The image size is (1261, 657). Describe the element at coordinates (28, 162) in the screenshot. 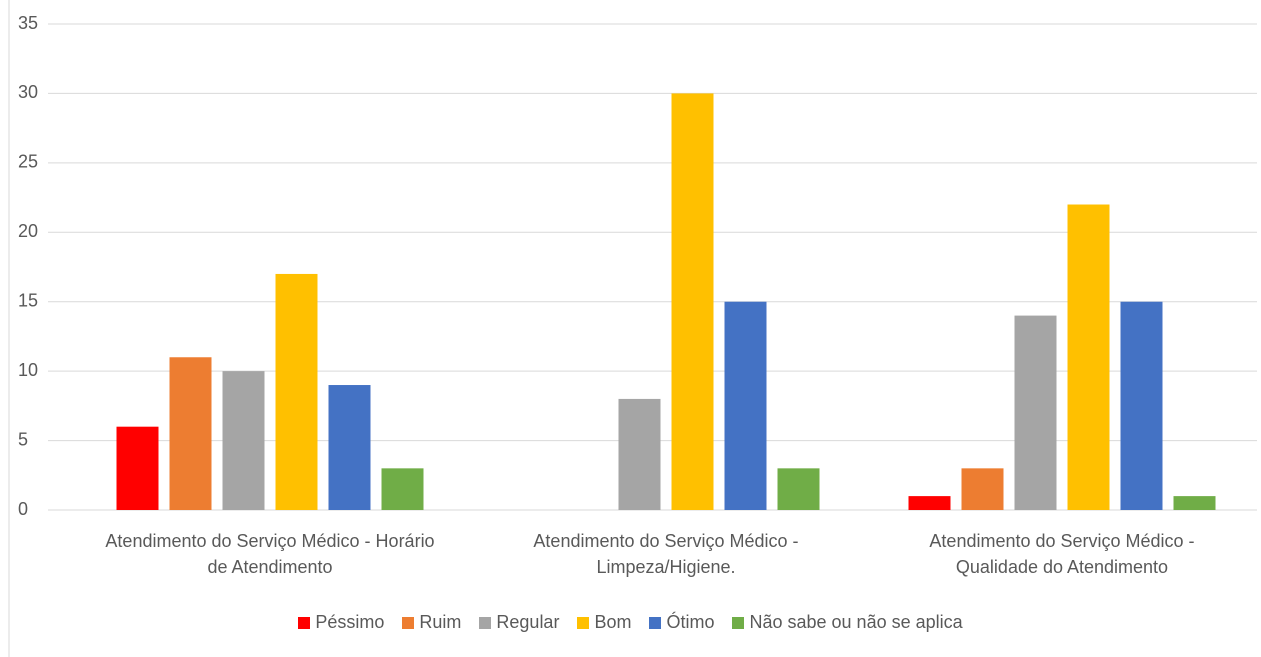

I see `y-tick-label: 25` at that location.